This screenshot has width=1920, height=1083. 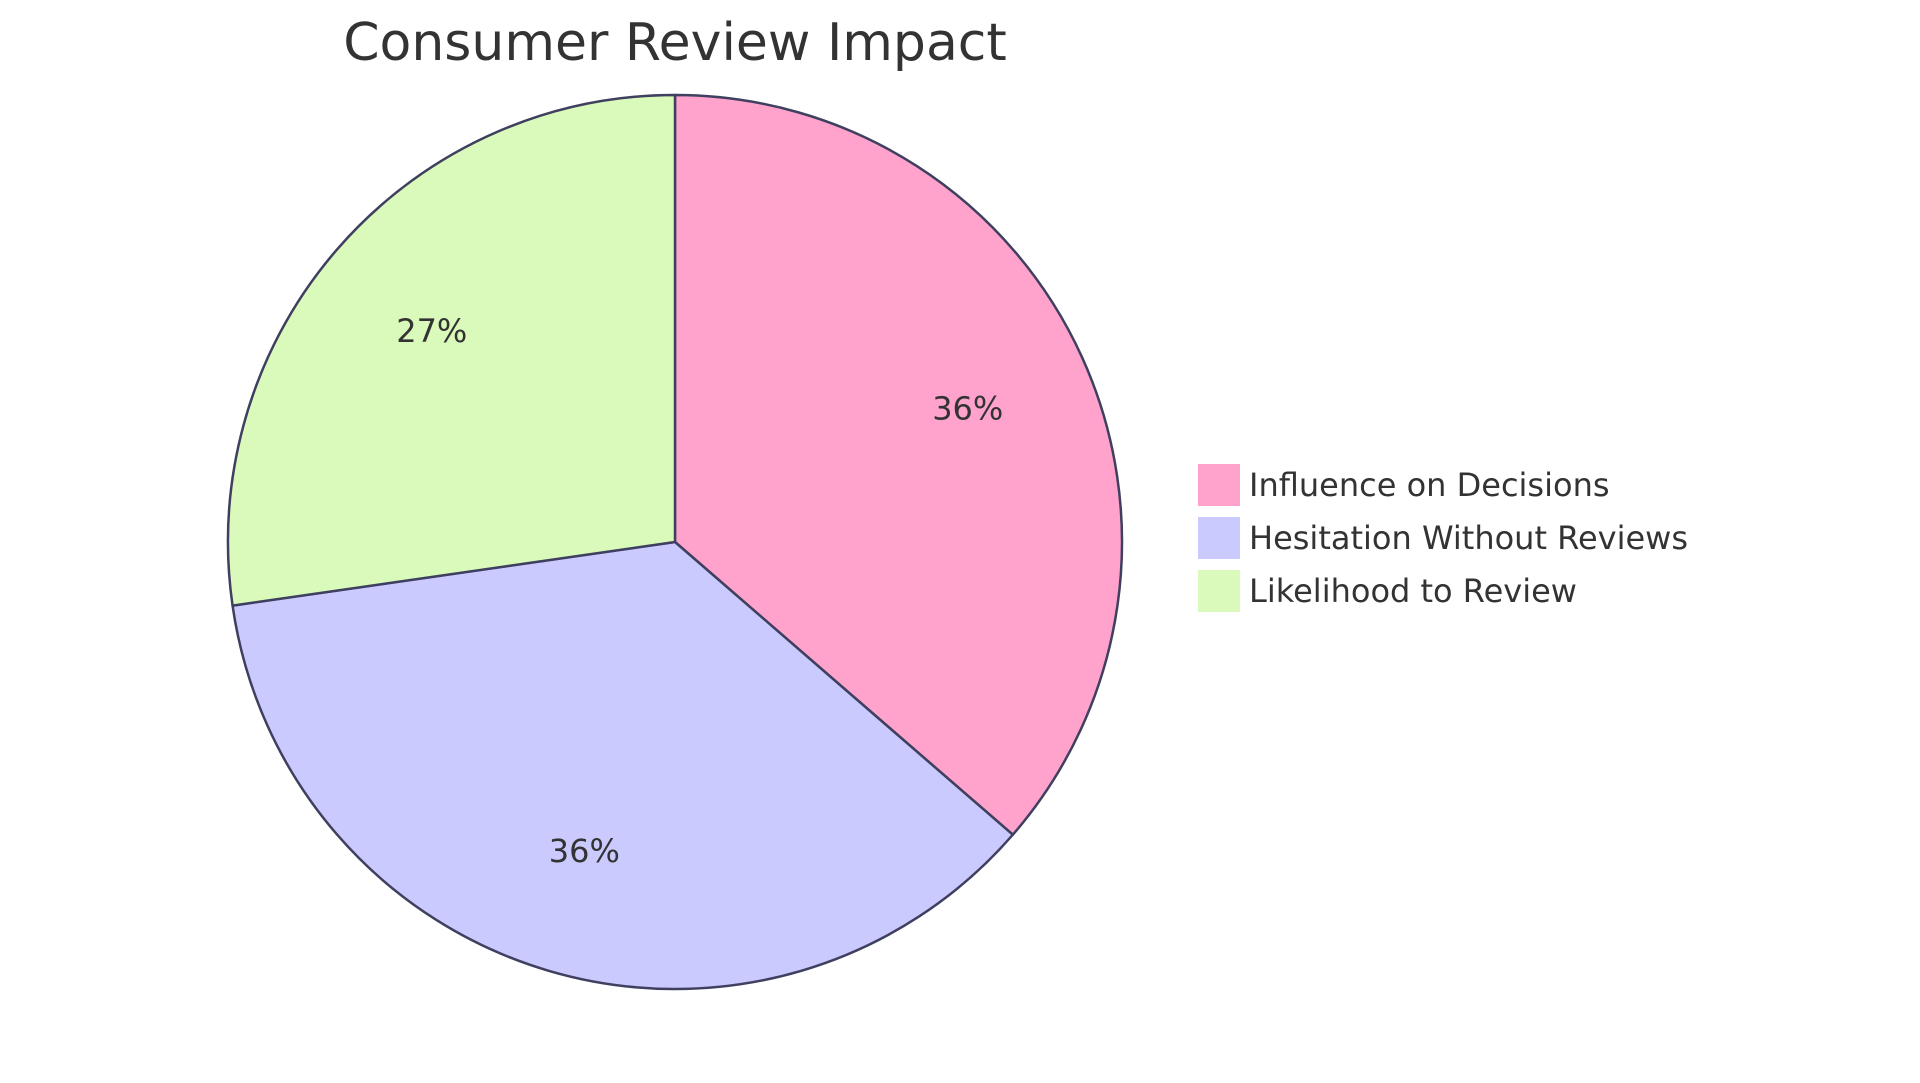 What do you see at coordinates (584, 851) in the screenshot?
I see `pie-slice-label-2: 36%` at bounding box center [584, 851].